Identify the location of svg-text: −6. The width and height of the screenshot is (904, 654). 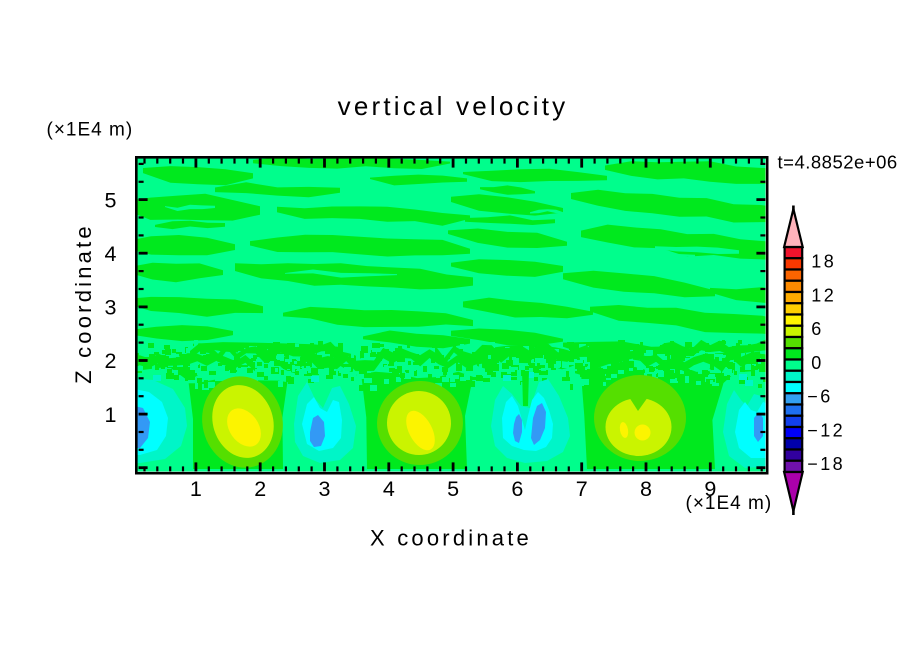
(819, 397).